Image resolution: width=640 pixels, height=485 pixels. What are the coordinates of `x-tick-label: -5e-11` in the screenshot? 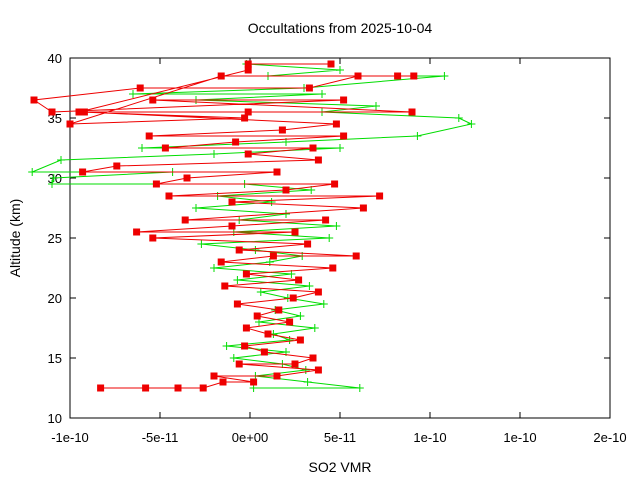 It's located at (160, 437).